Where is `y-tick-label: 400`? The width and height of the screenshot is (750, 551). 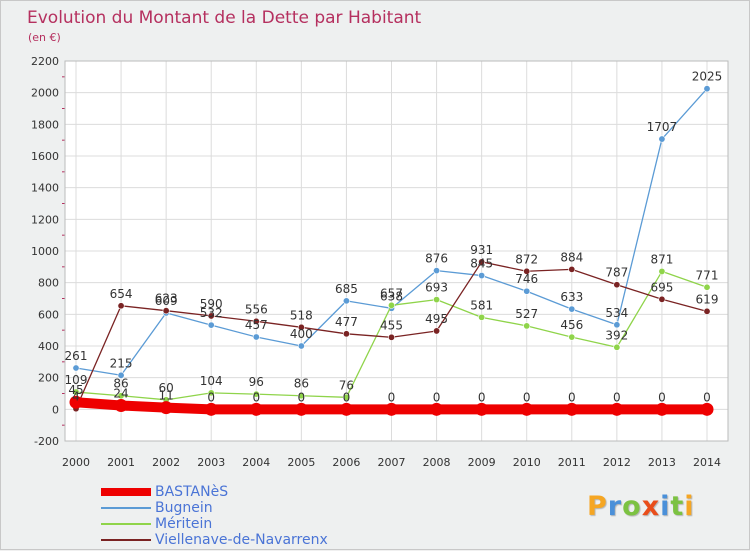
y-tick-label: 400 is located at coordinates (48, 346).